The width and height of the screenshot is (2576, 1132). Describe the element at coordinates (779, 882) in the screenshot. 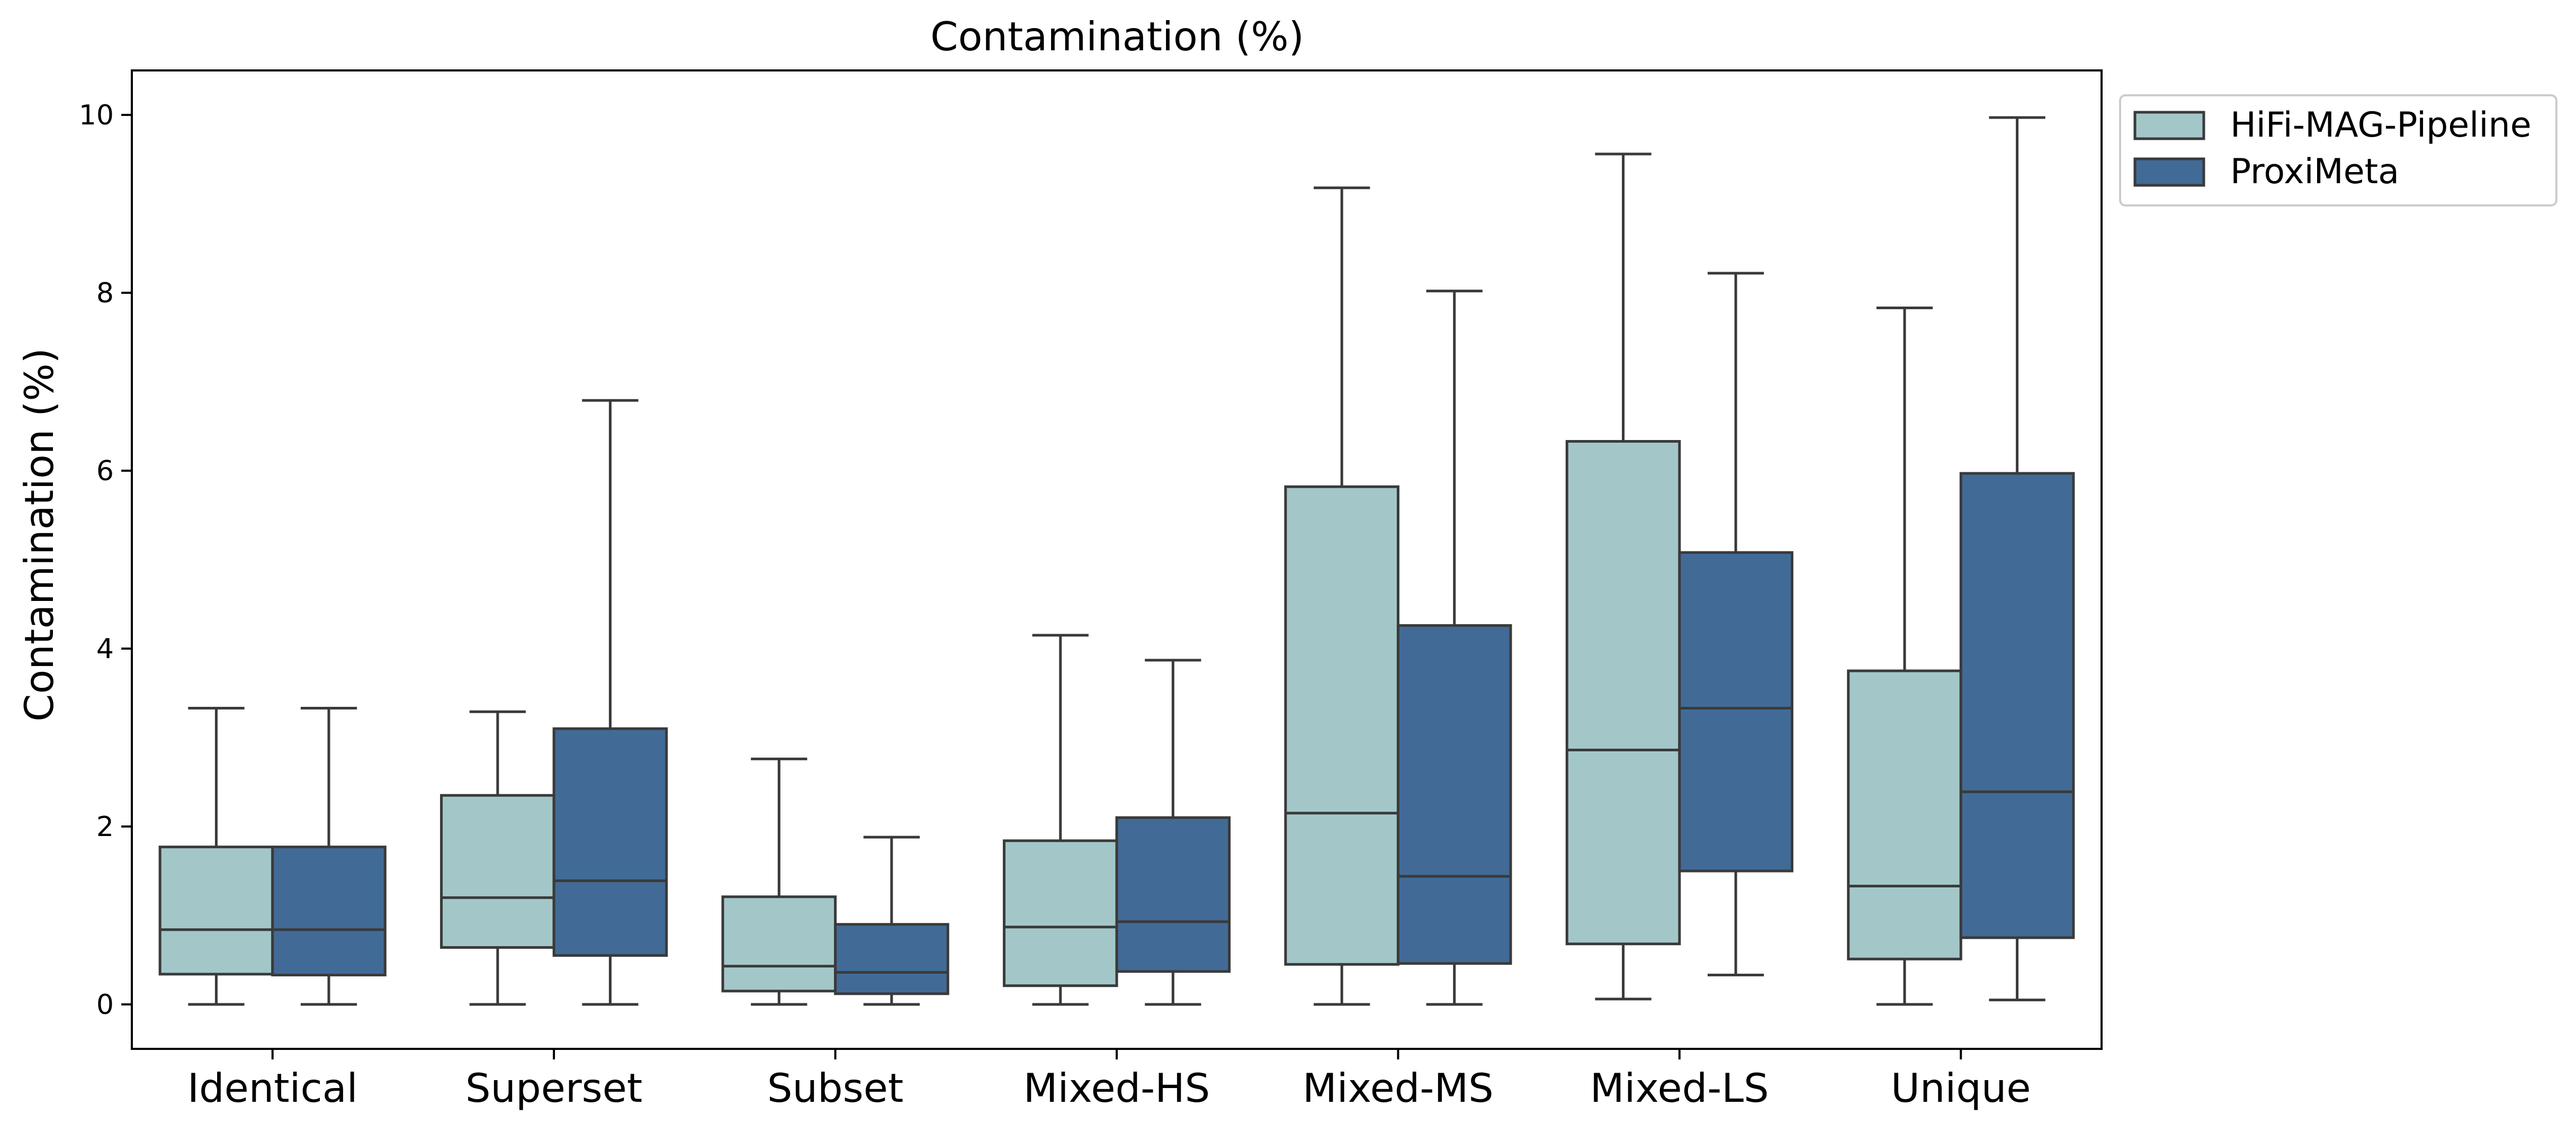

I see `box-subset-hifi-mag-pipeline` at that location.